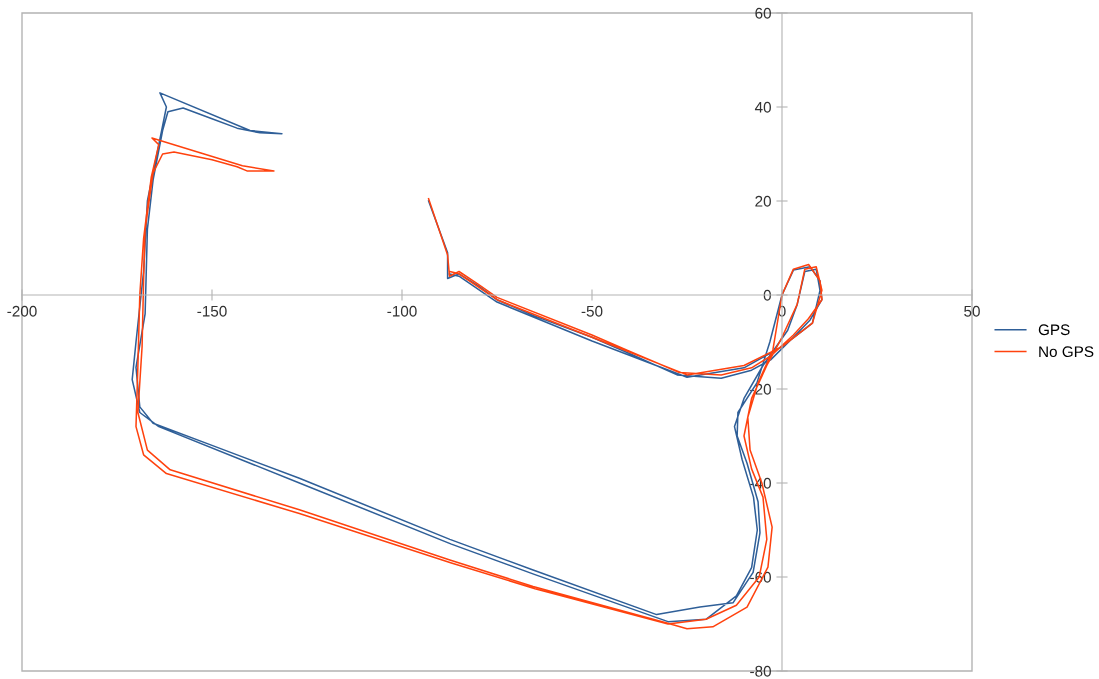 The image size is (1099, 679). What do you see at coordinates (763, 13) in the screenshot?
I see `y-tick-label: 60` at bounding box center [763, 13].